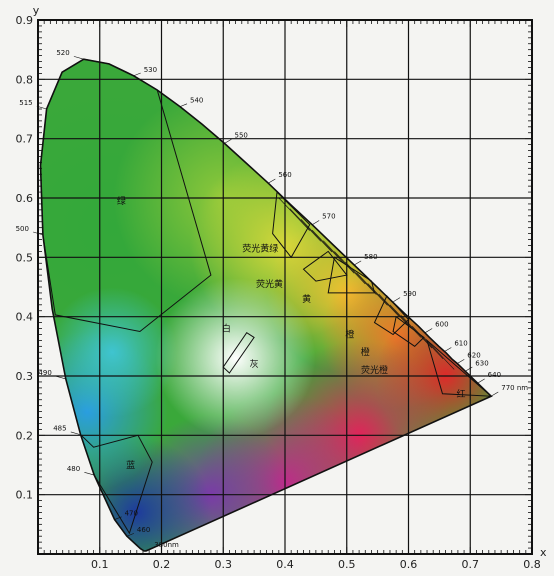 The width and height of the screenshot is (554, 576). I want to click on wavelength-label: 770 nm, so click(514, 388).